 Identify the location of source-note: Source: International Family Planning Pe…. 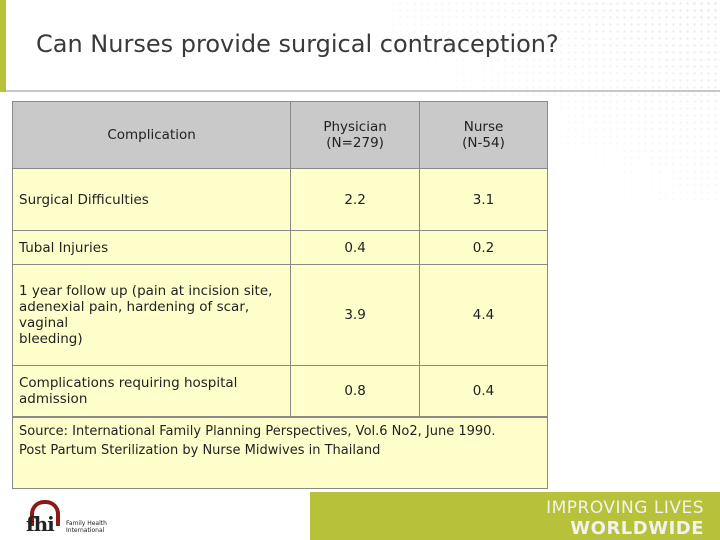
(280, 453).